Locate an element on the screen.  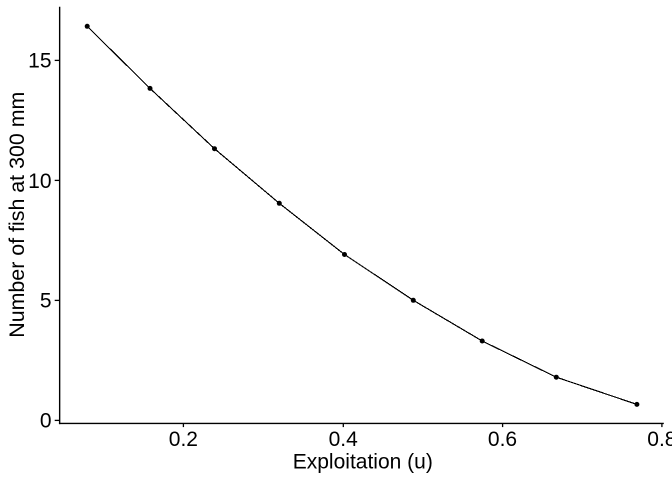
svg-text: 0.8 is located at coordinates (659, 439).